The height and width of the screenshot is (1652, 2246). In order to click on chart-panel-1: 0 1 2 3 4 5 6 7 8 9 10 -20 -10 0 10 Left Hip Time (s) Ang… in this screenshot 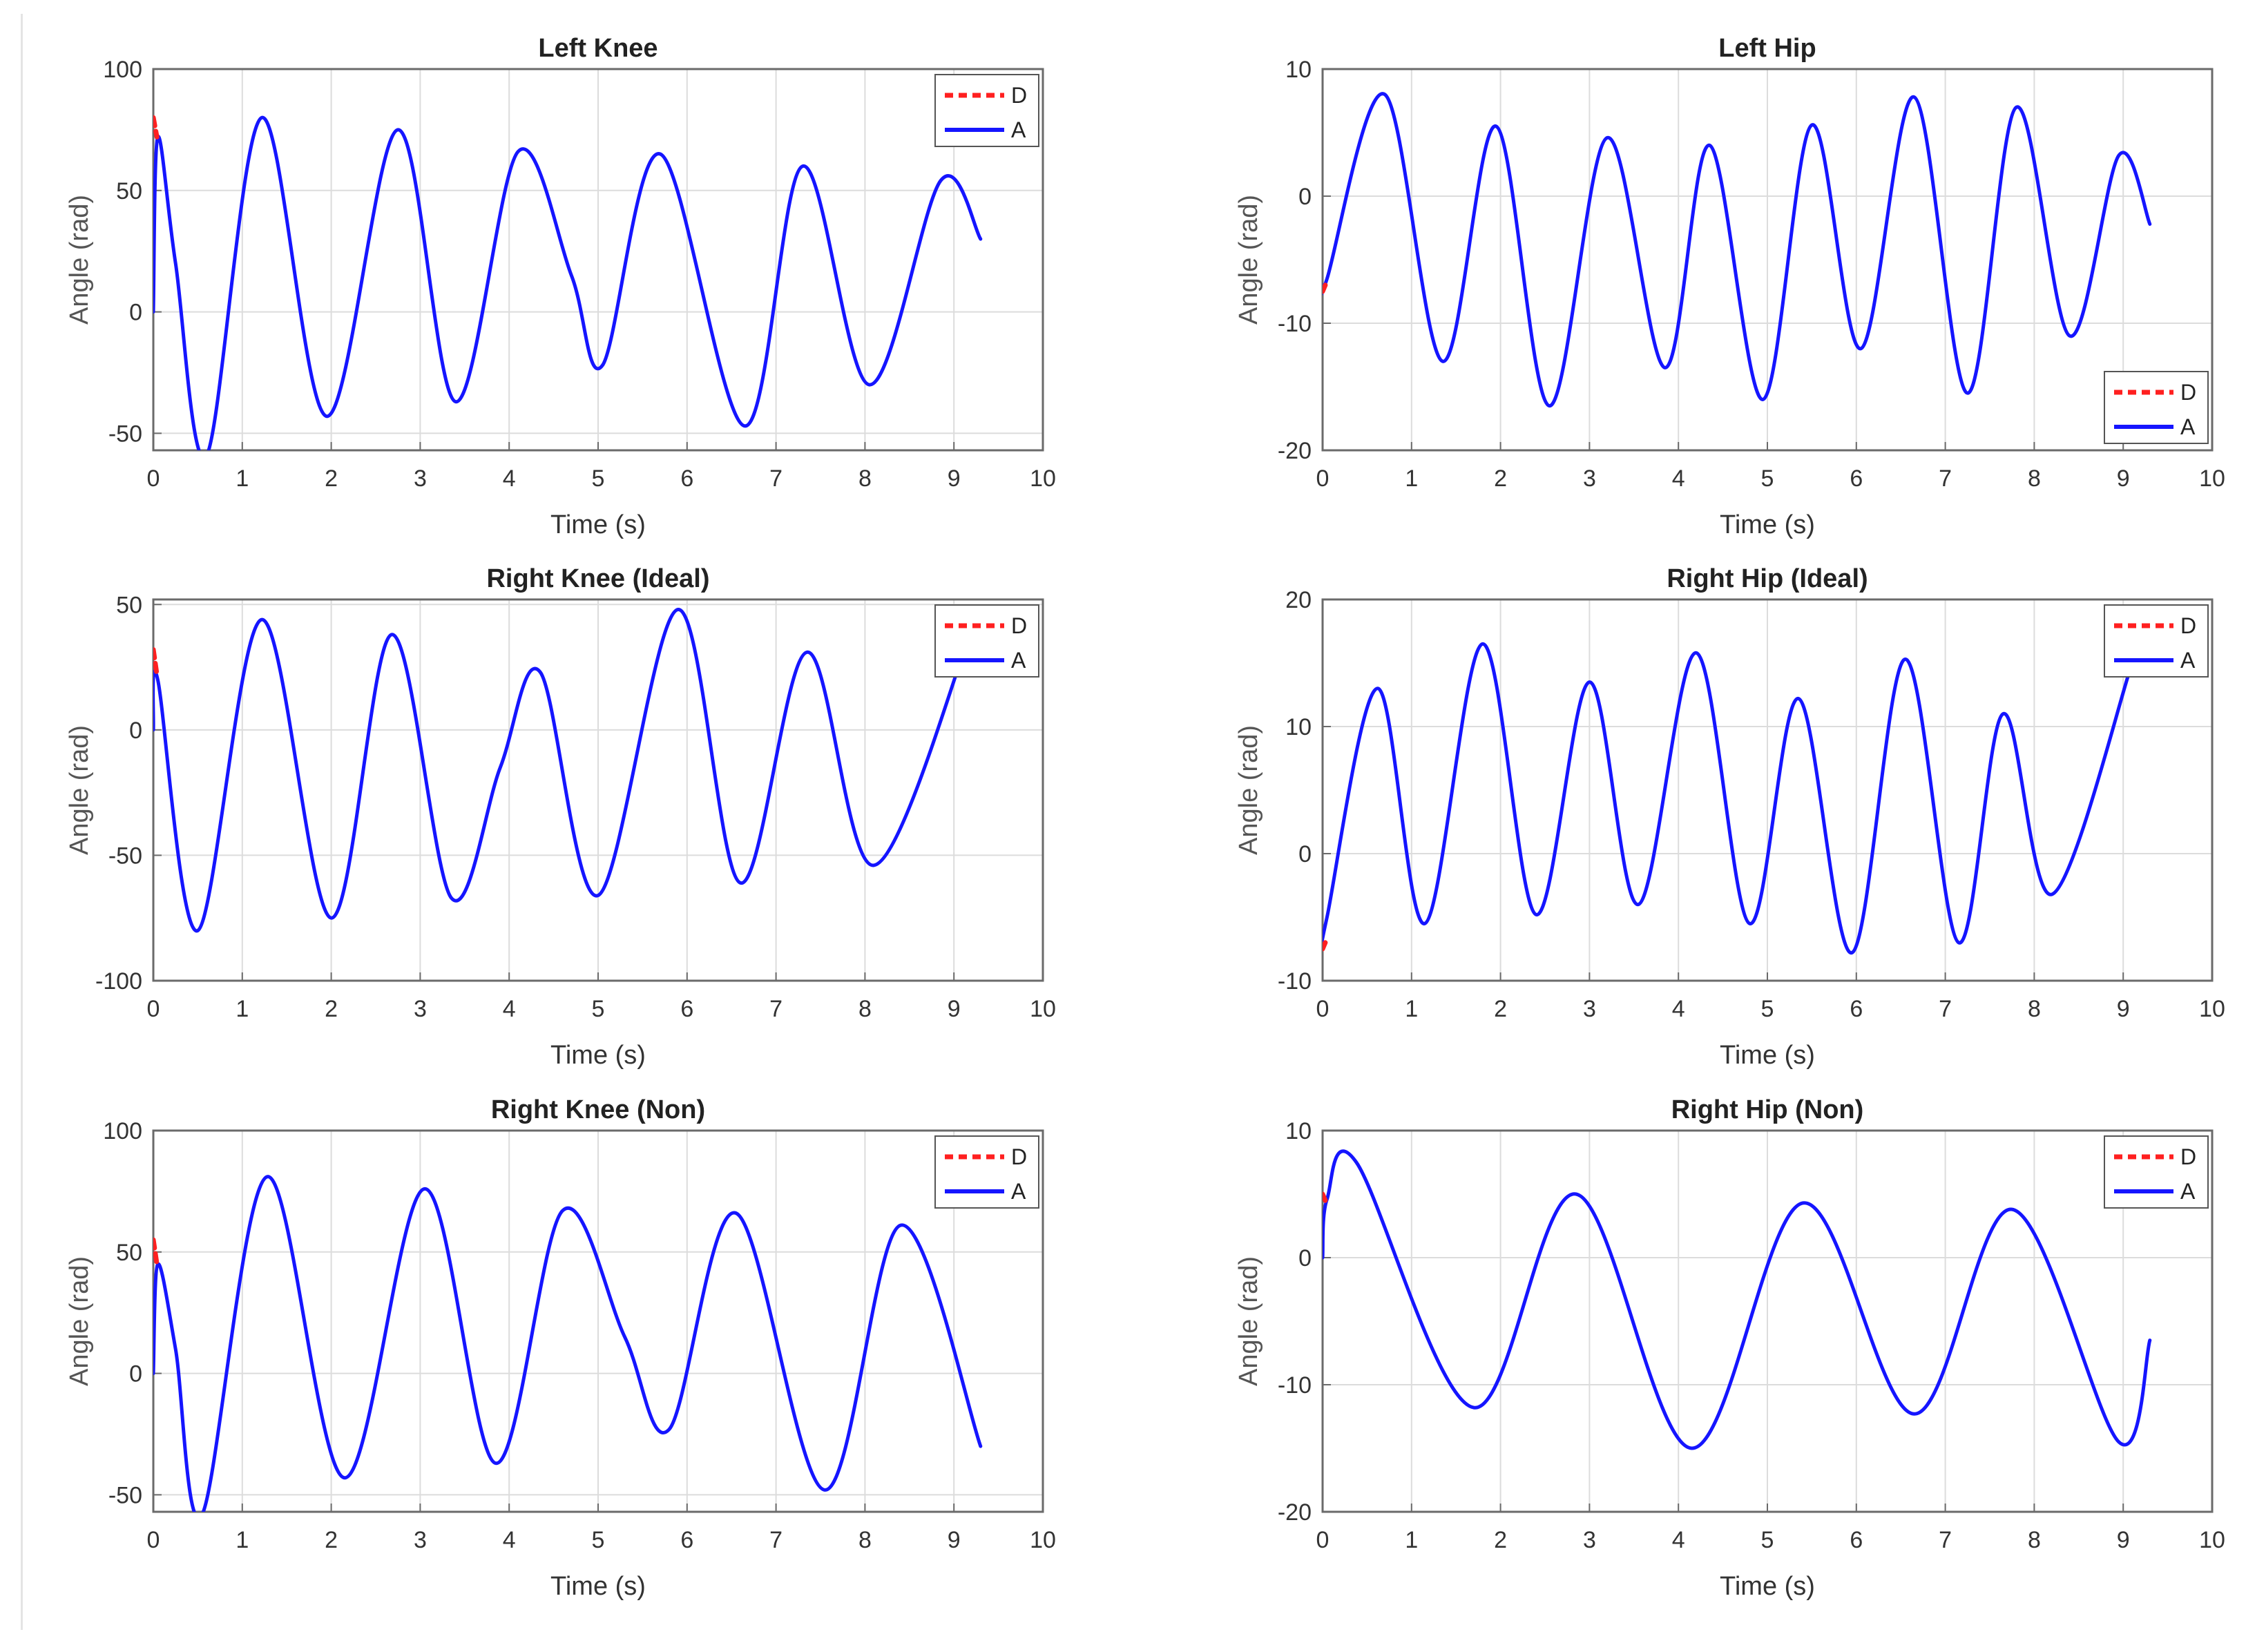, I will do `click(1729, 286)`.